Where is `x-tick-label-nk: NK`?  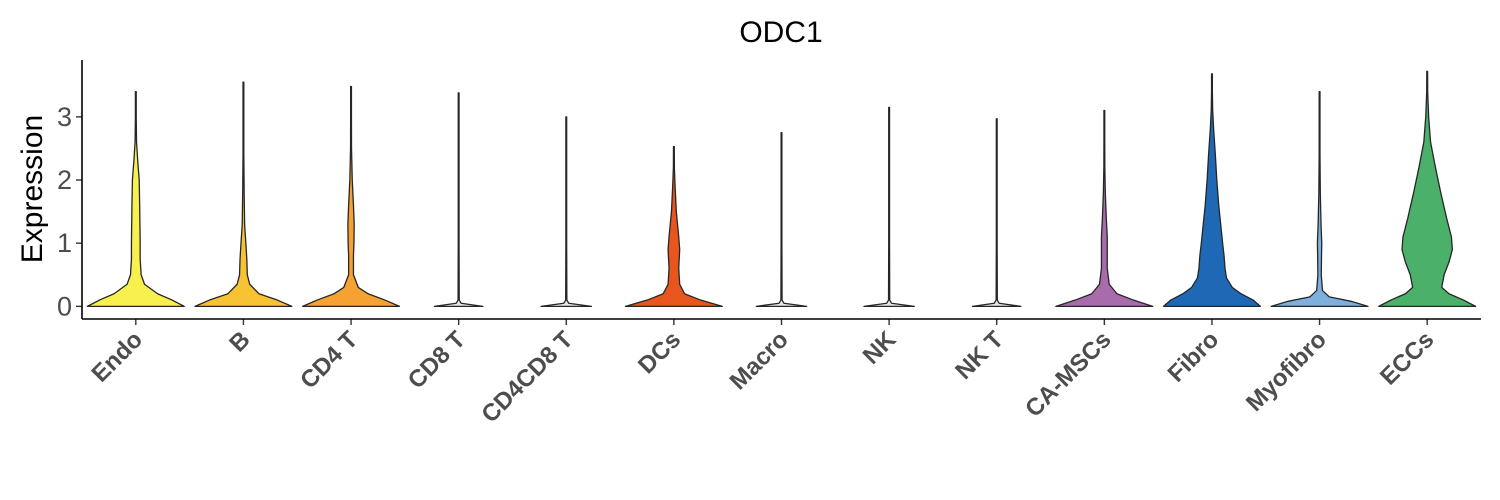 x-tick-label-nk: NK is located at coordinates (880, 348).